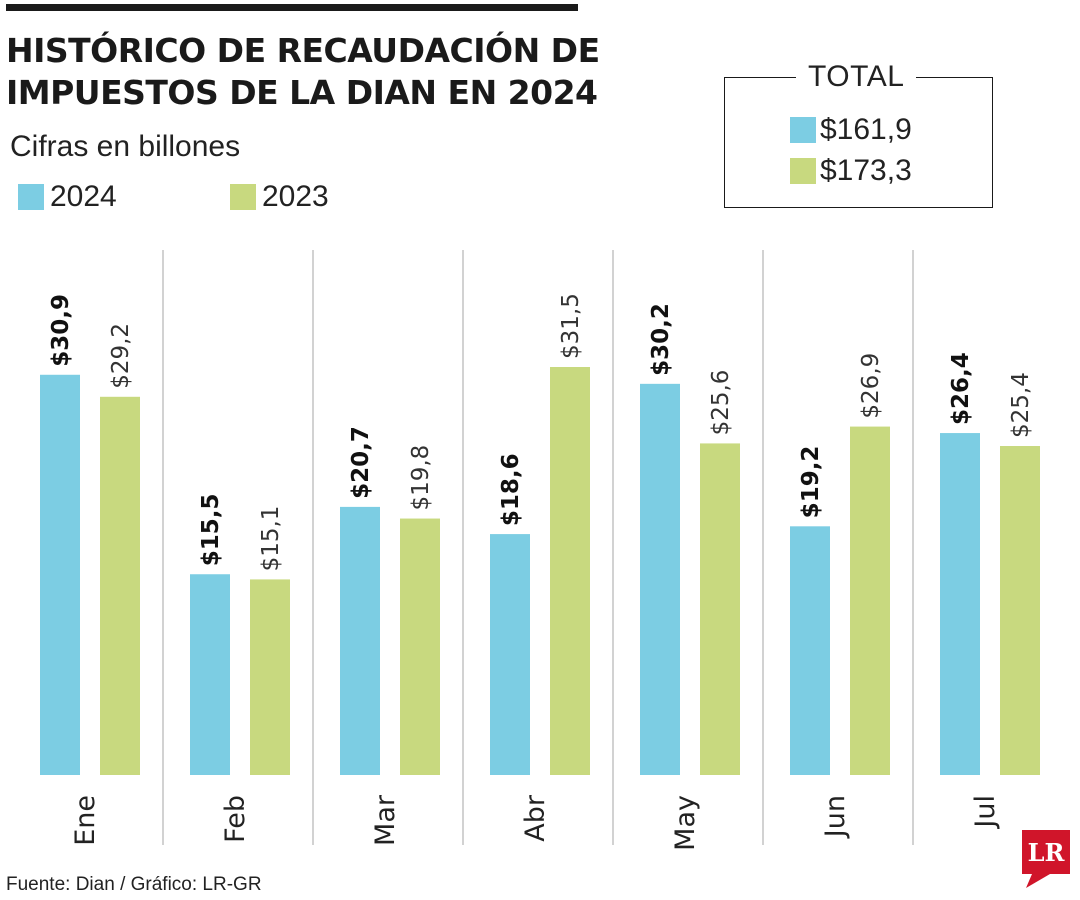 Image resolution: width=1080 pixels, height=900 pixels. What do you see at coordinates (661, 339) in the screenshot?
I see `data-label-2024-may: $30,2` at bounding box center [661, 339].